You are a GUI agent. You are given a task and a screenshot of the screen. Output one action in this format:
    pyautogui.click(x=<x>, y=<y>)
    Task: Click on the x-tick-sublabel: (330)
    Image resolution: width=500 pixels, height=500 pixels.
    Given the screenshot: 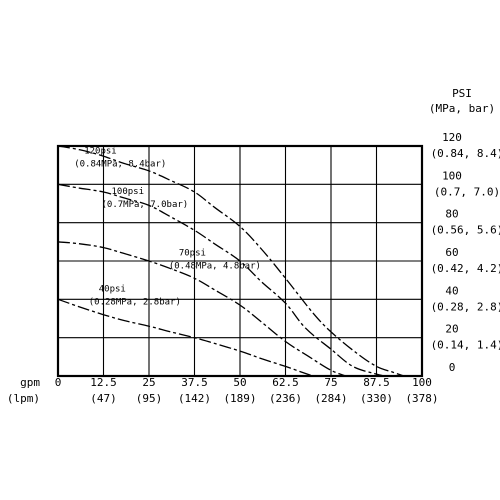 What is the action you would take?
    pyautogui.click(x=376, y=398)
    